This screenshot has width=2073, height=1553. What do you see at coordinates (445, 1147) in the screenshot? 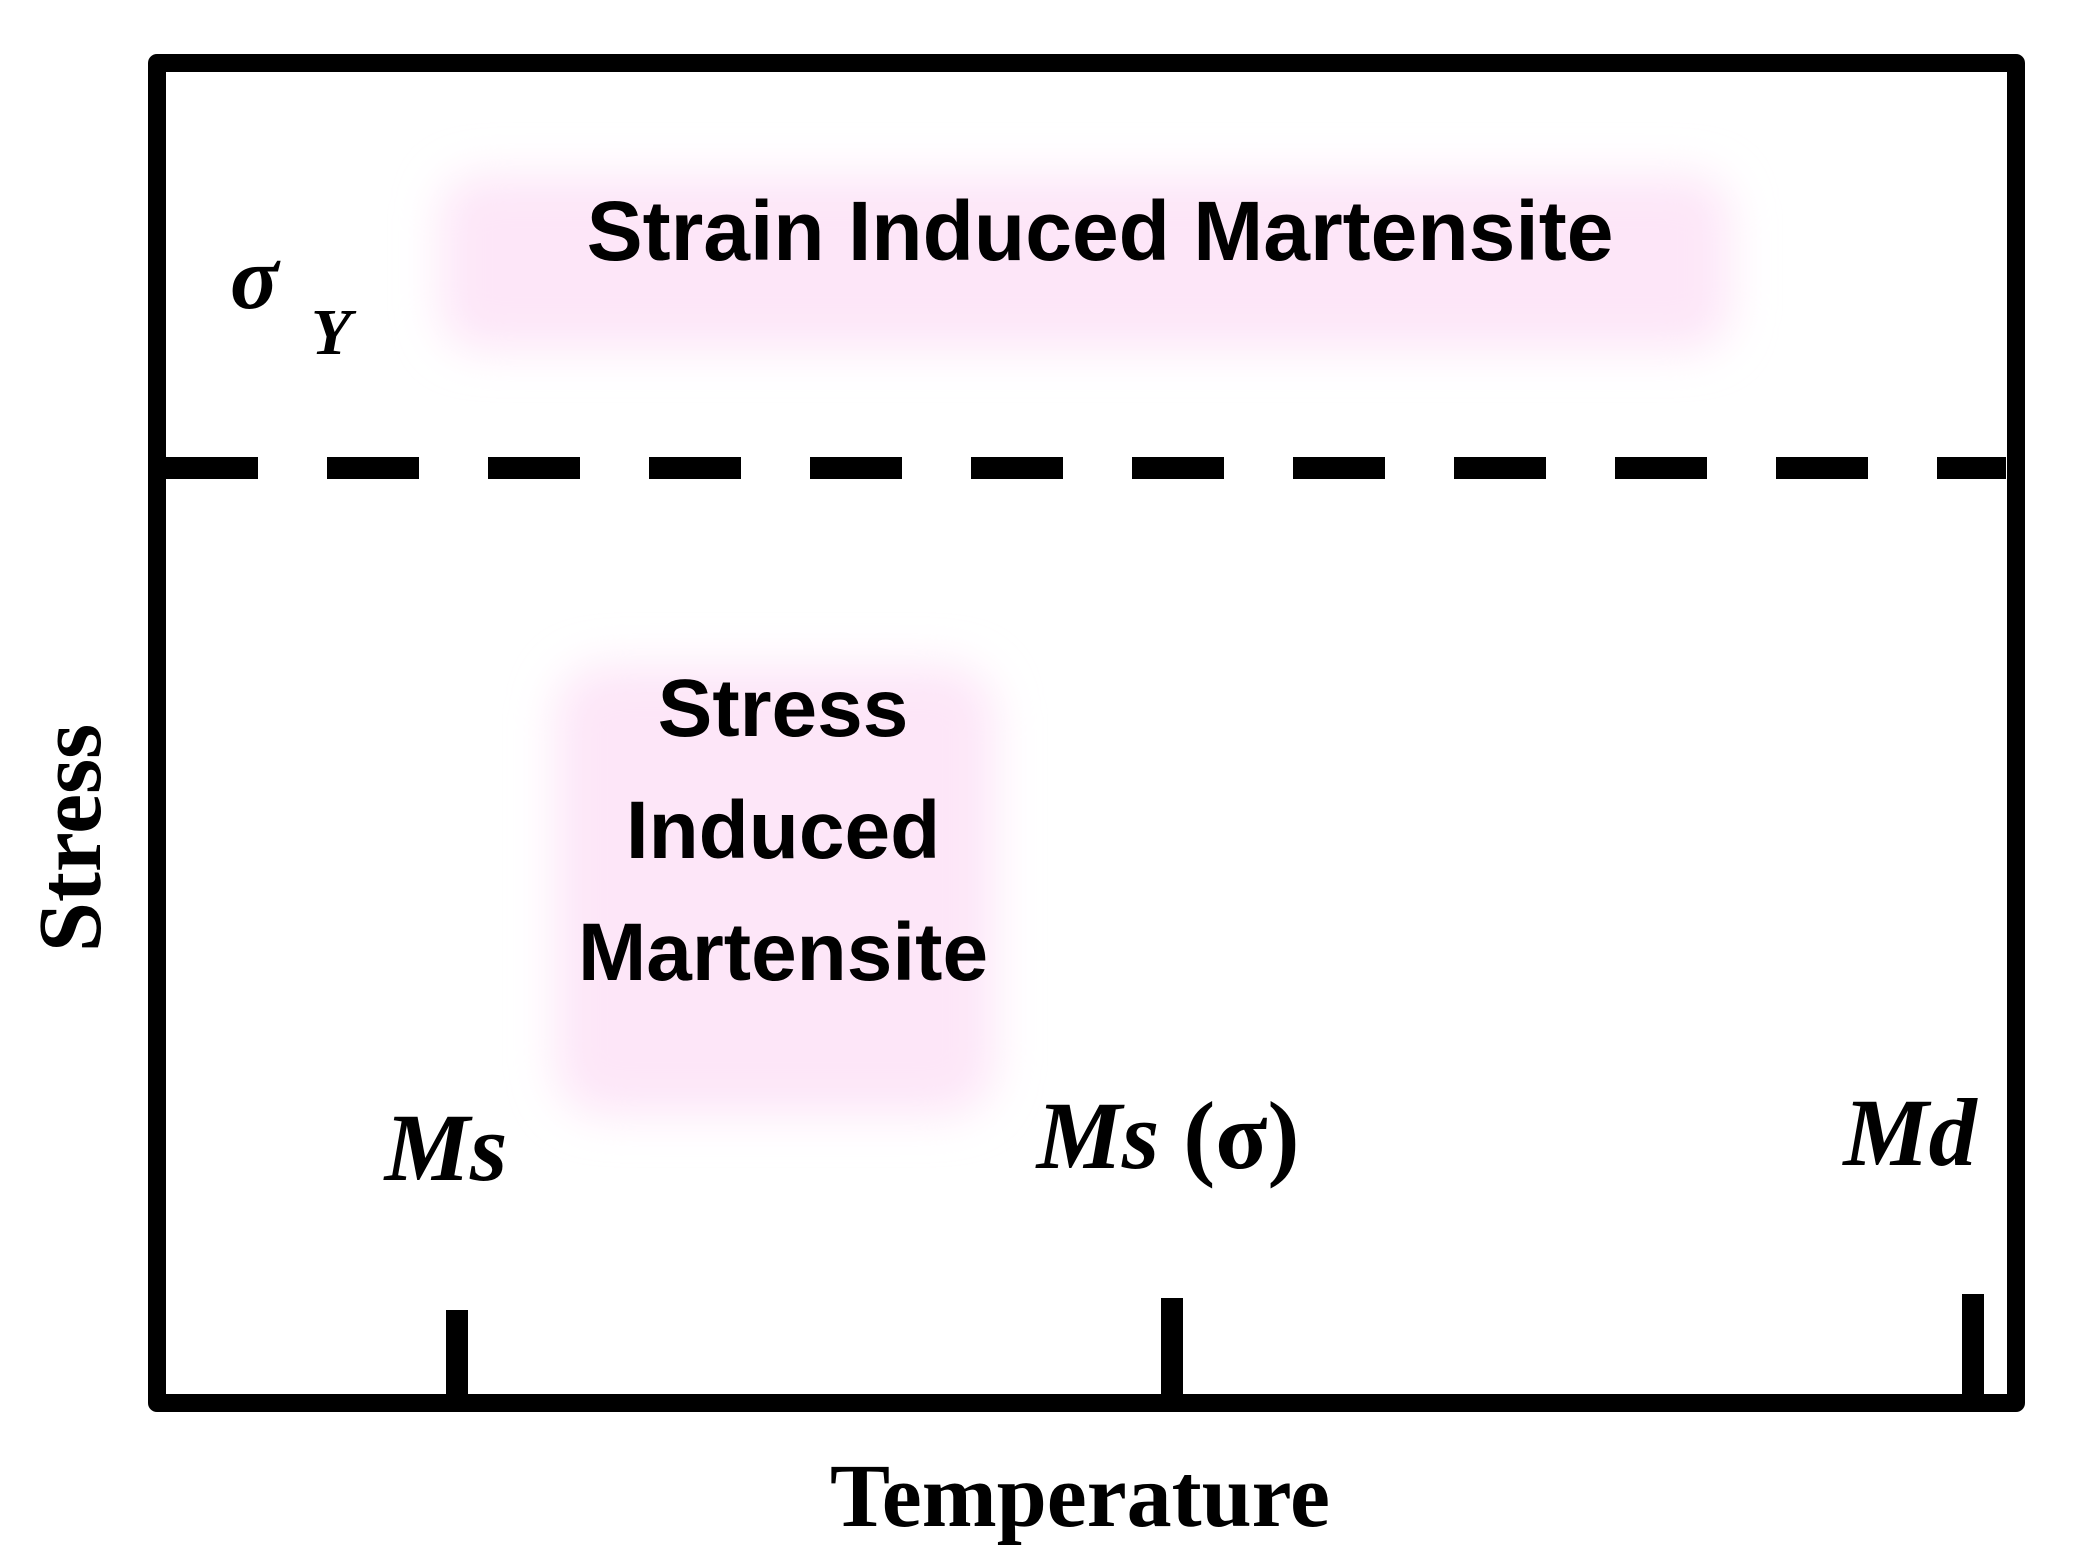
I see `marker-label-ms: Ms` at bounding box center [445, 1147].